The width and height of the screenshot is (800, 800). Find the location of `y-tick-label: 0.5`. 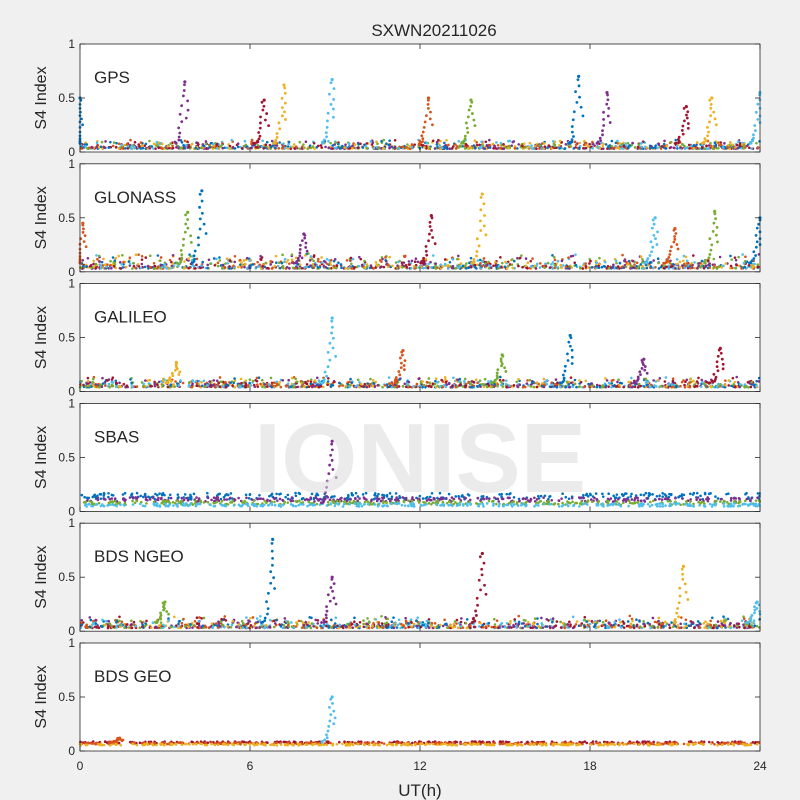

y-tick-label: 0.5 is located at coordinates (66, 338).